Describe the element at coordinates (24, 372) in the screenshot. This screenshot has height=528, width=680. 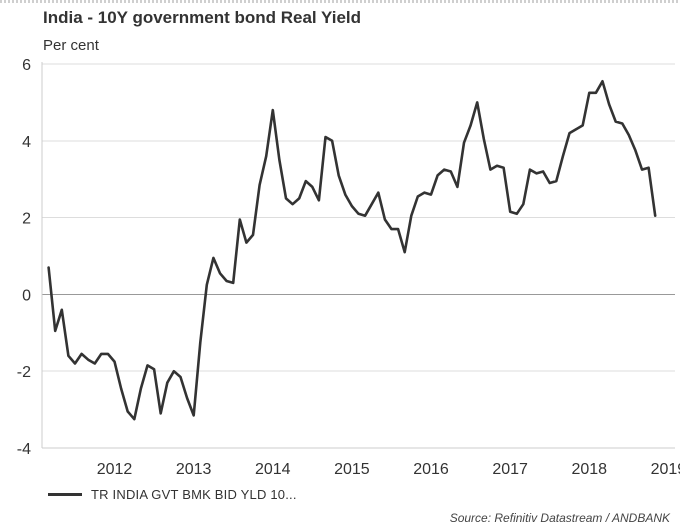
I see `y-tick-label: -2` at that location.